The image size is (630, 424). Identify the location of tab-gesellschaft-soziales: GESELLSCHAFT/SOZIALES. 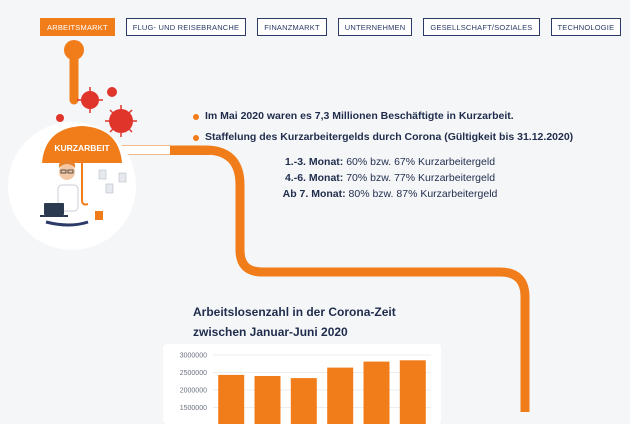
(481, 27).